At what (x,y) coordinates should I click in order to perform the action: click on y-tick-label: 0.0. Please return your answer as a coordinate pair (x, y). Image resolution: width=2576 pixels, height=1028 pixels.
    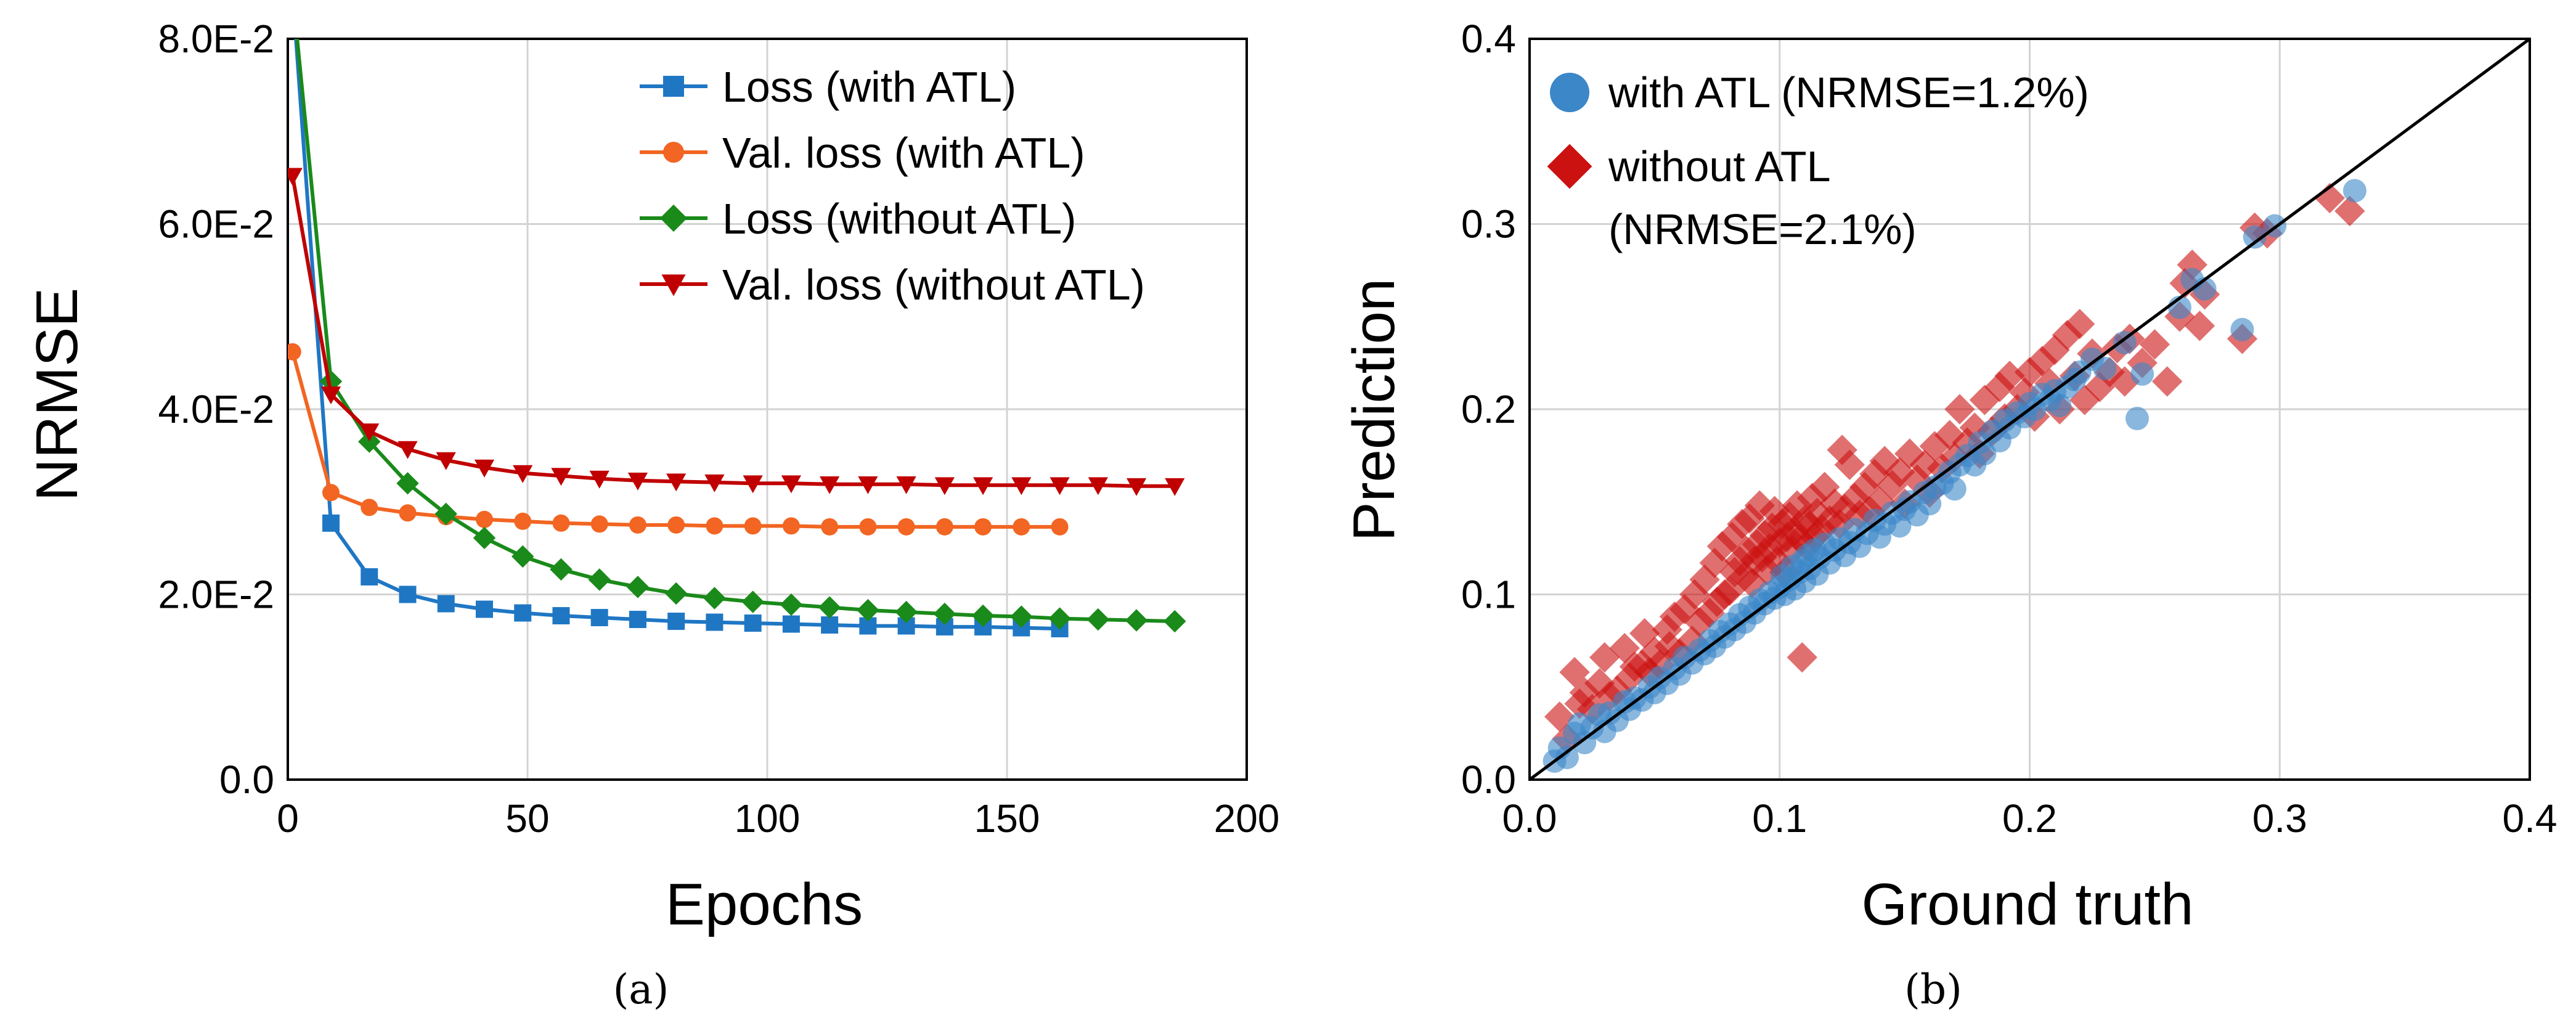
    Looking at the image, I should click on (1489, 780).